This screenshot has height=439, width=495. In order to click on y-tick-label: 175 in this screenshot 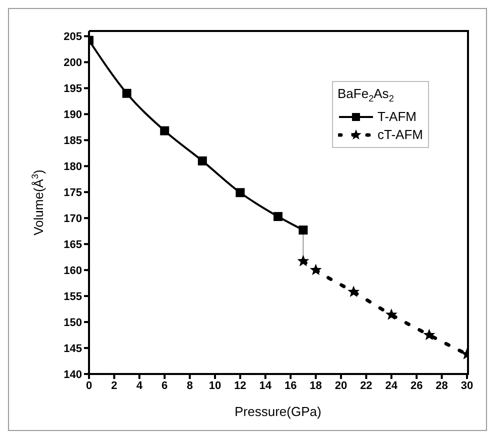, I will do `click(73, 193)`.